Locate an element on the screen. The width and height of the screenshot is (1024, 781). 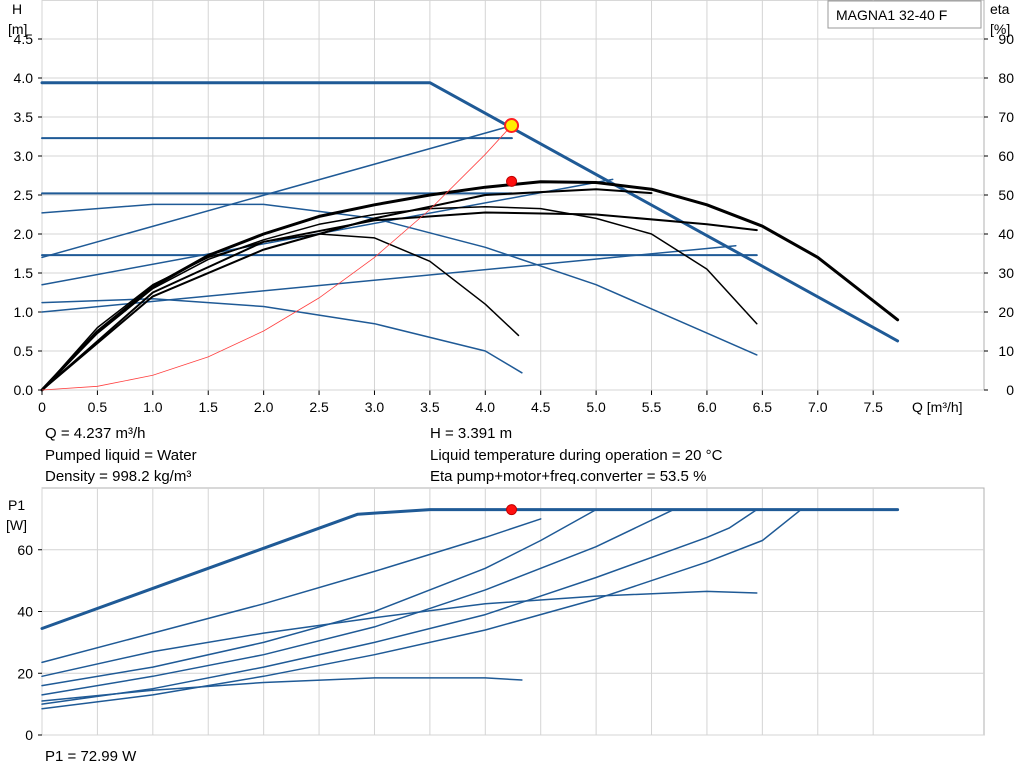
y2-tick-label: 0 is located at coordinates (1010, 390).